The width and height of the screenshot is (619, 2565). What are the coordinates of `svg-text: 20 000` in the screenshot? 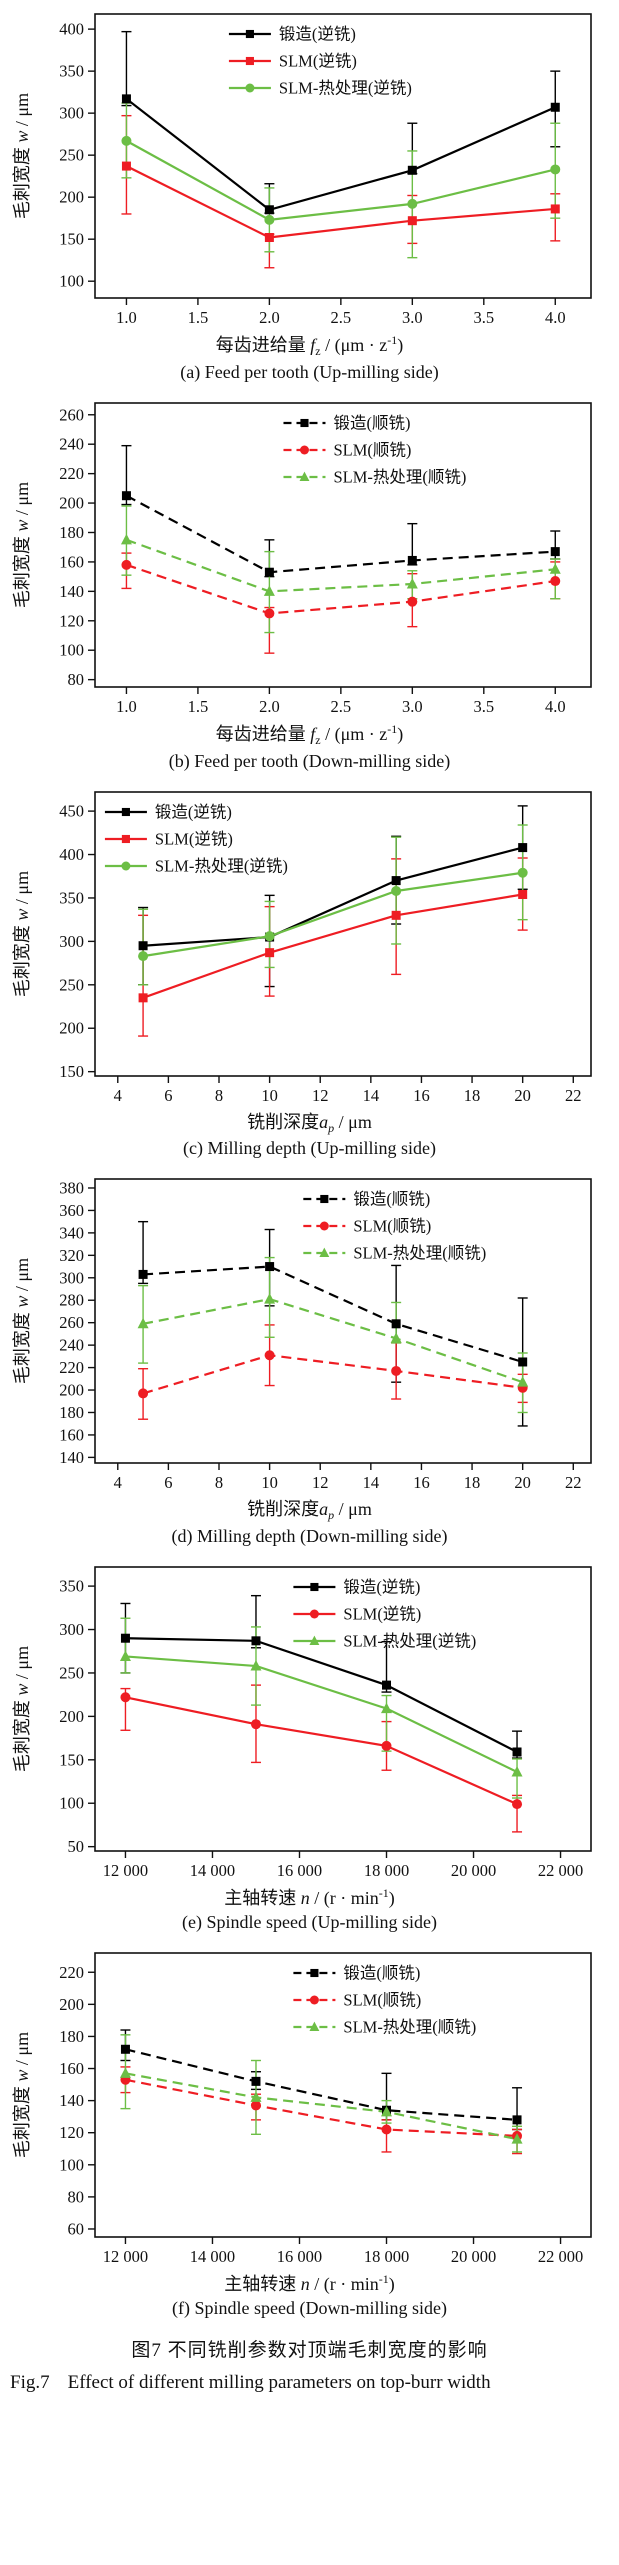 It's located at (473, 1870).